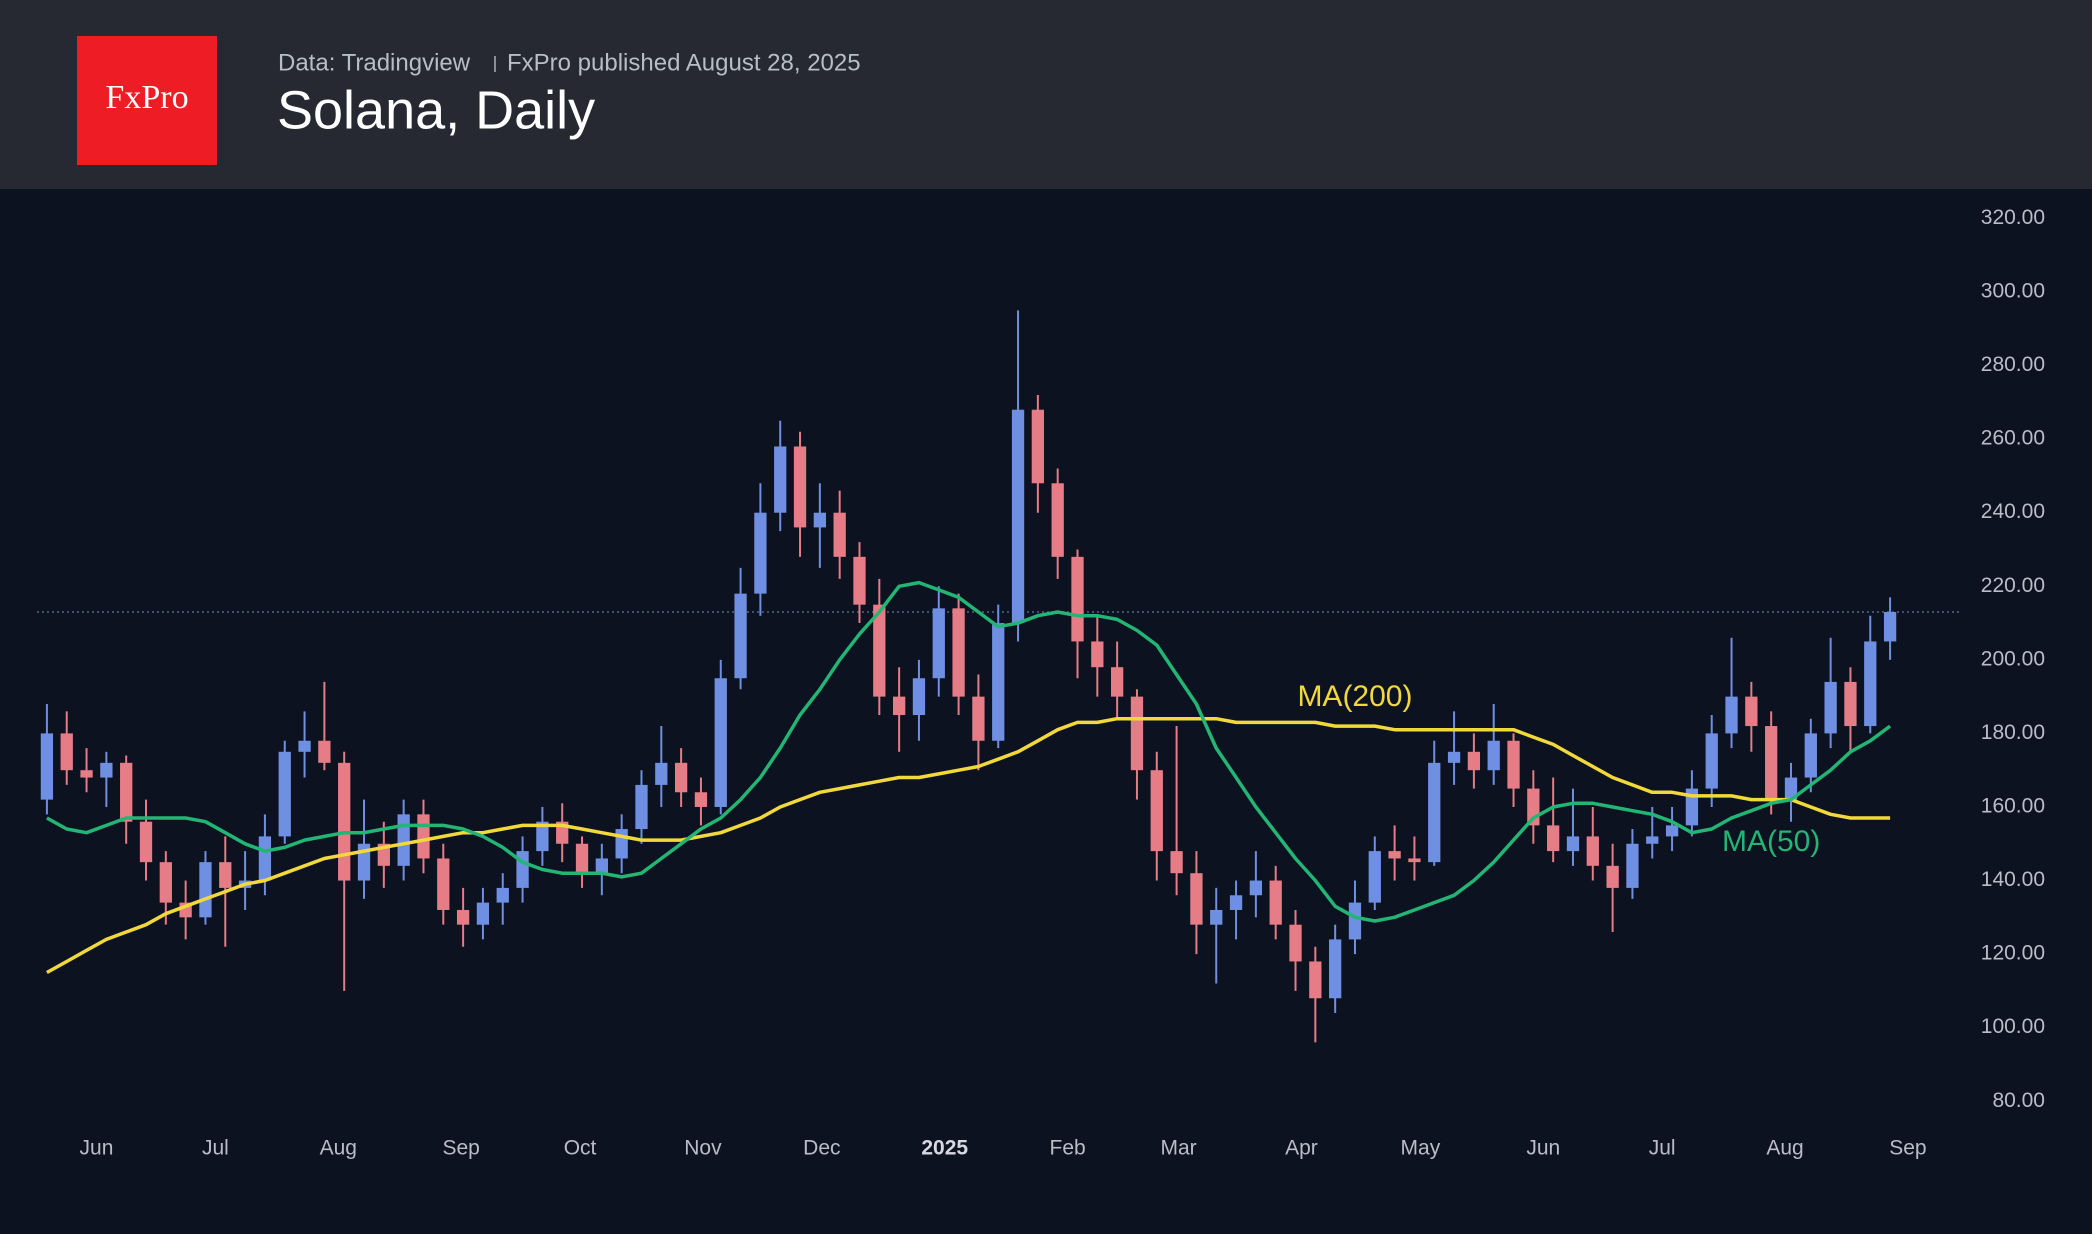  I want to click on x-tick-label: 2025, so click(944, 1148).